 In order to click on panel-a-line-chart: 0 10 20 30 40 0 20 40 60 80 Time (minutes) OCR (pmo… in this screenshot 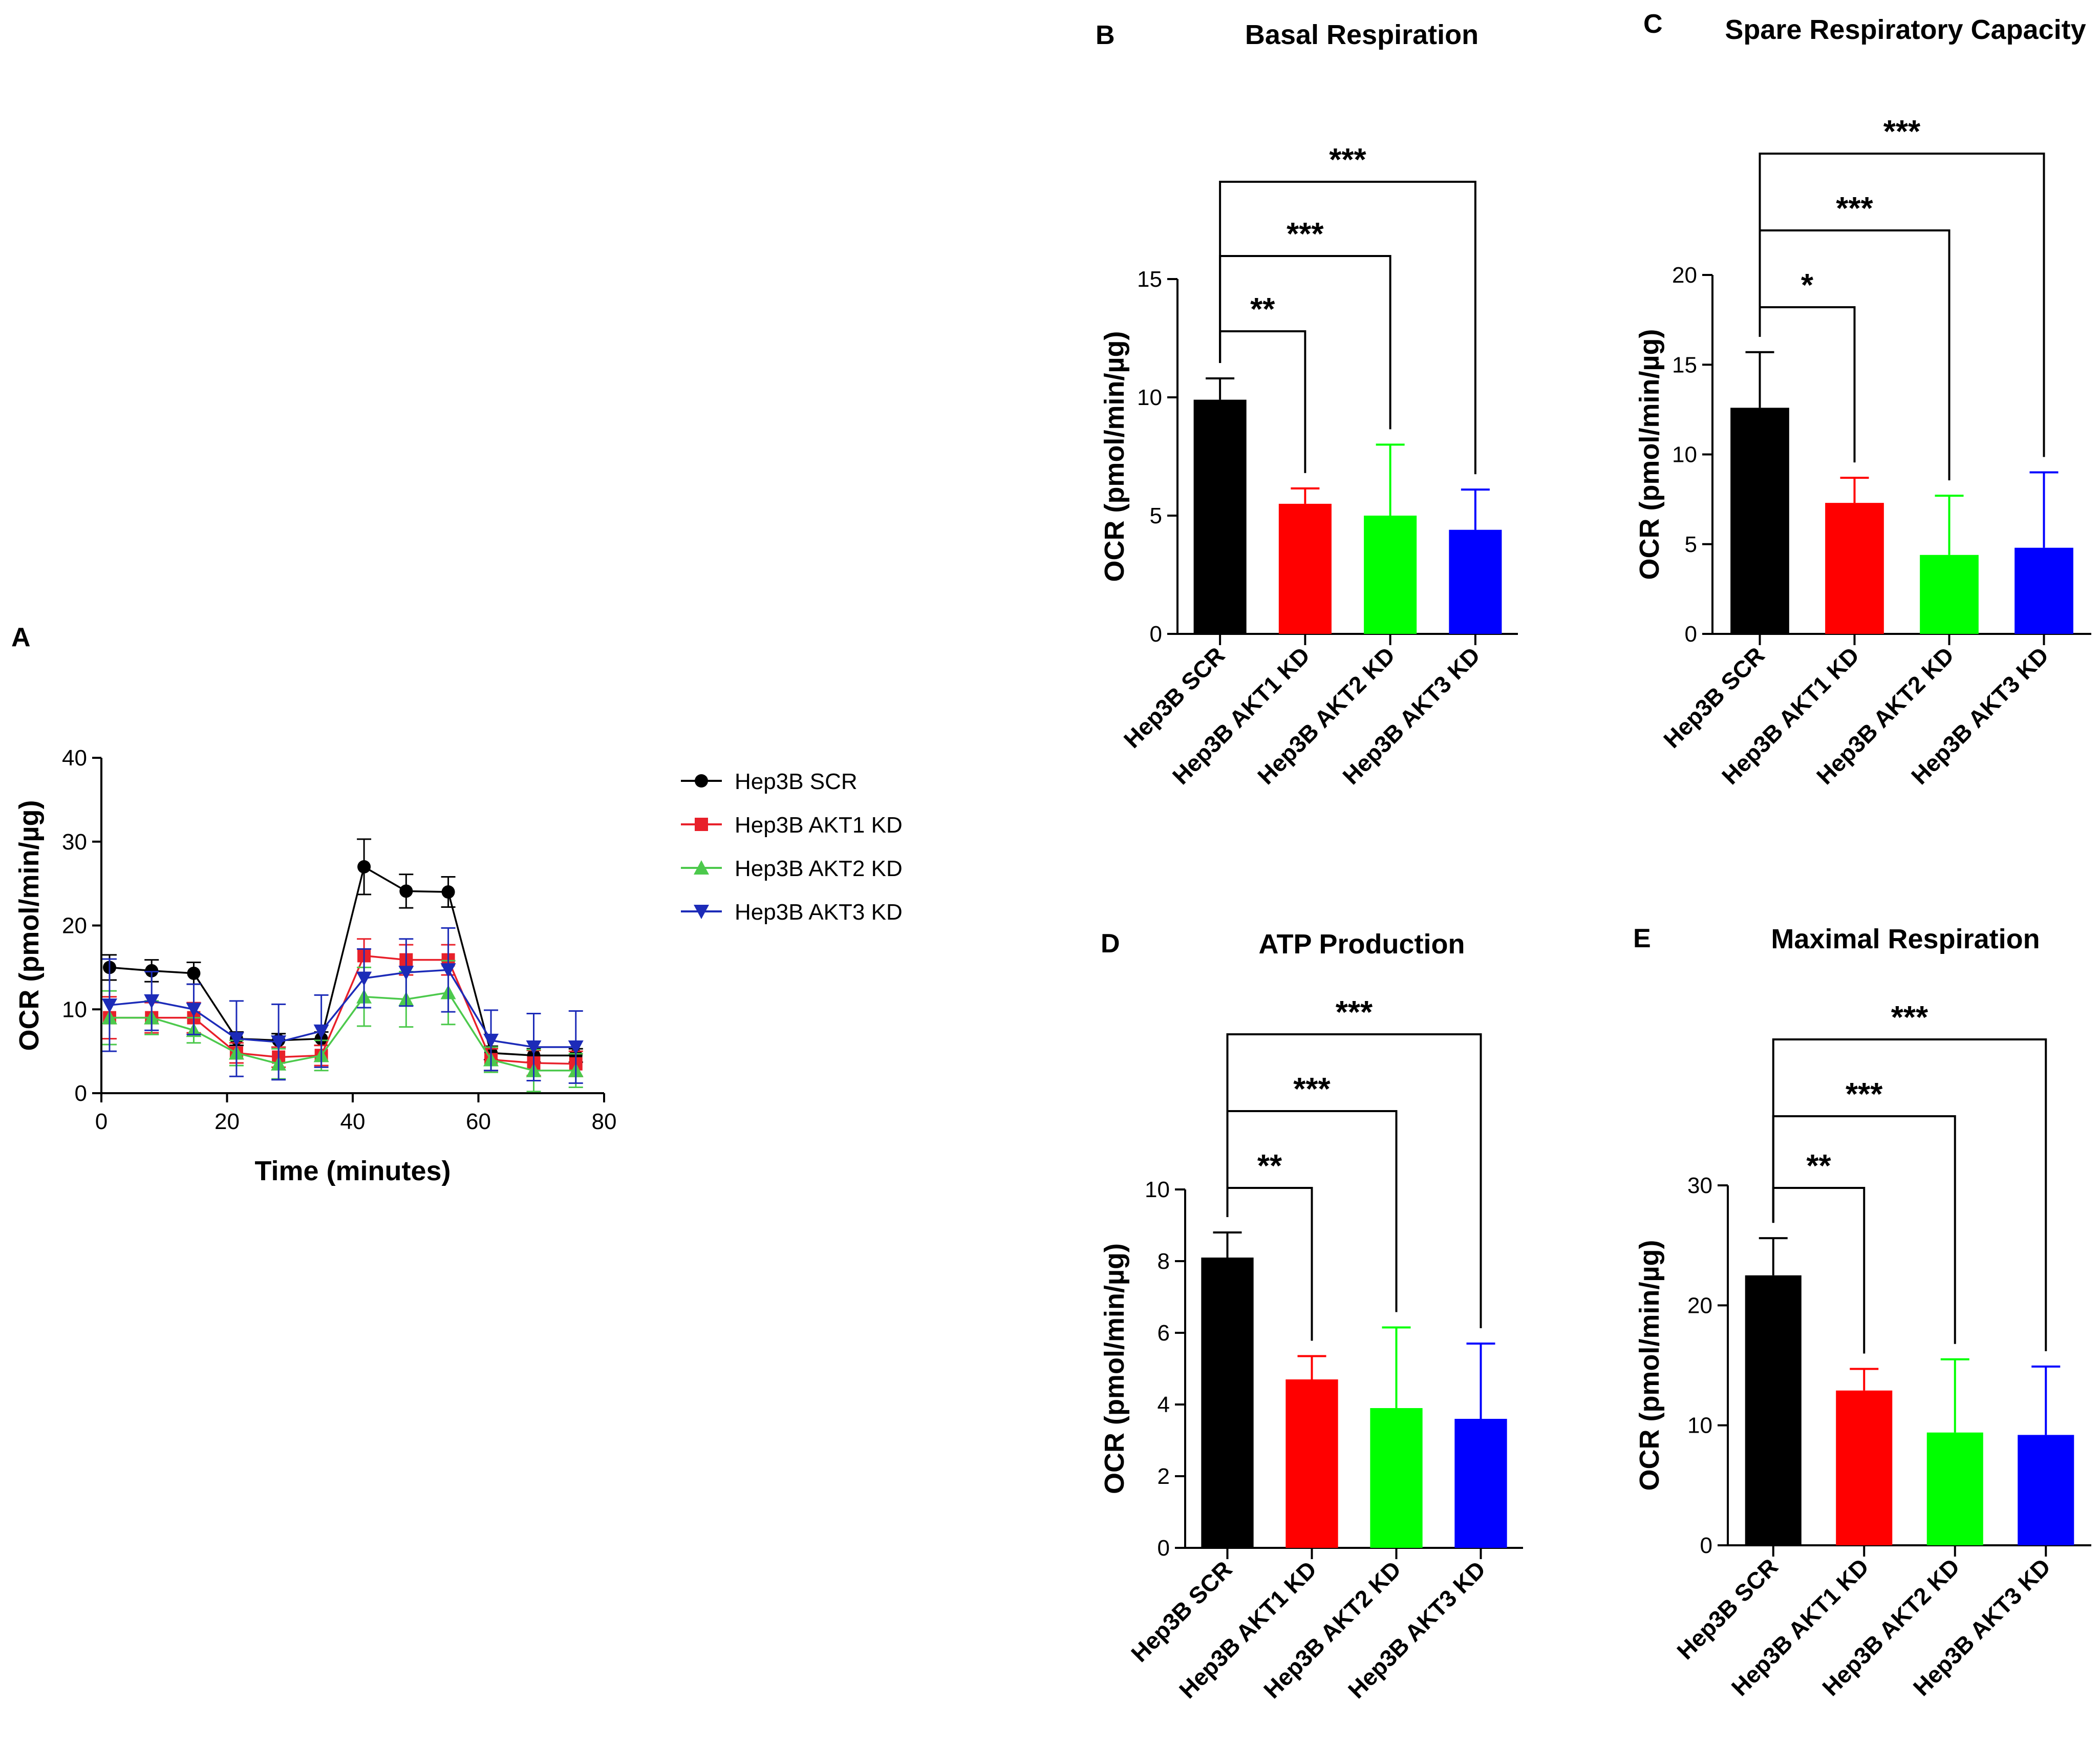, I will do `click(315, 966)`.